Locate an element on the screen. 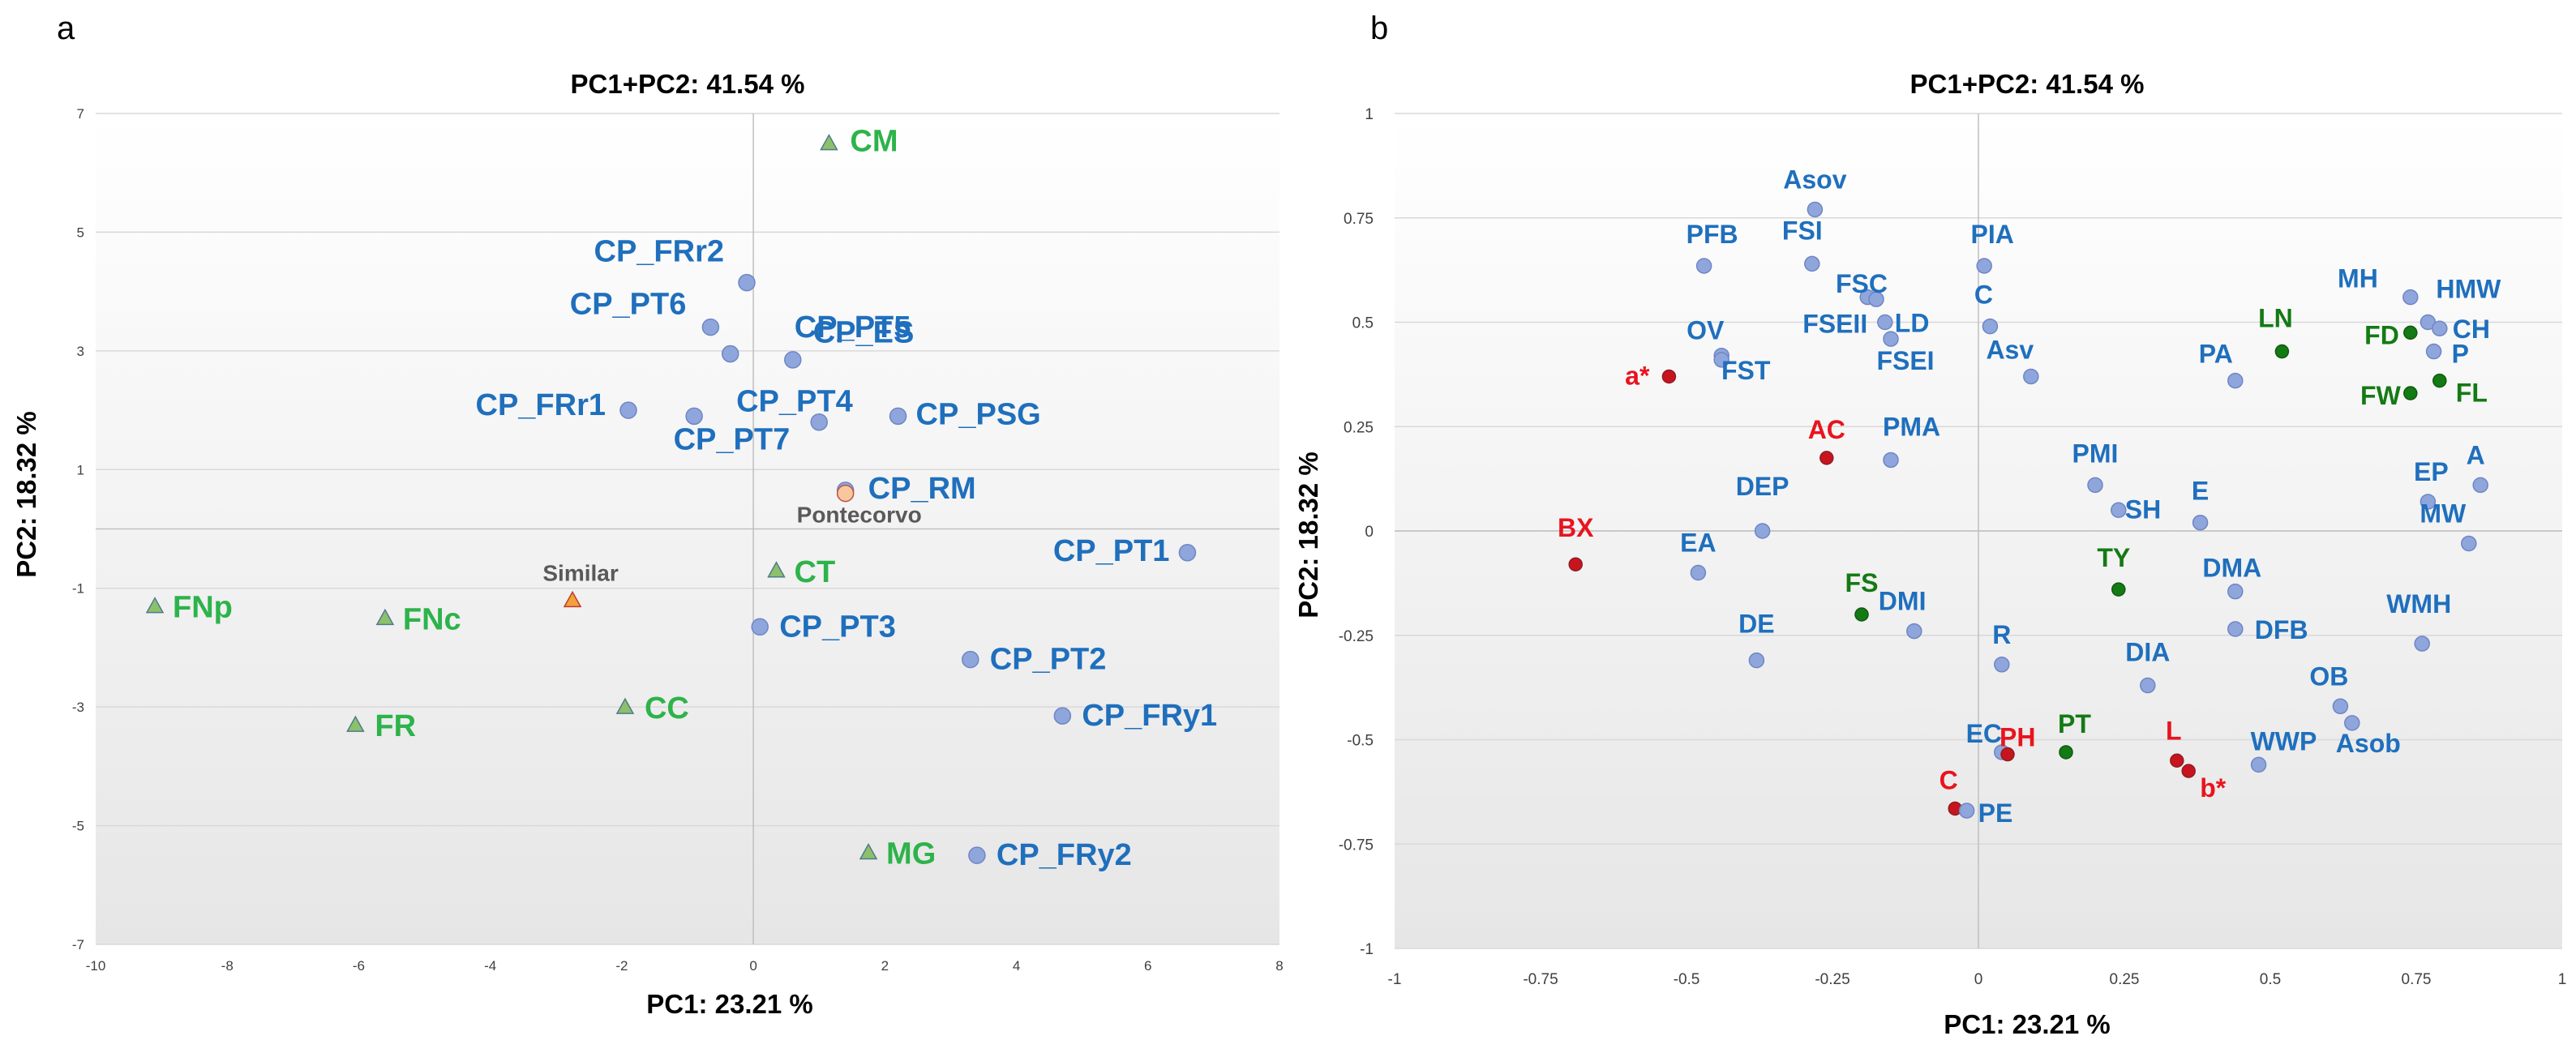 Image resolution: width=2576 pixels, height=1053 pixels. point-label-a-: a* is located at coordinates (1637, 375).